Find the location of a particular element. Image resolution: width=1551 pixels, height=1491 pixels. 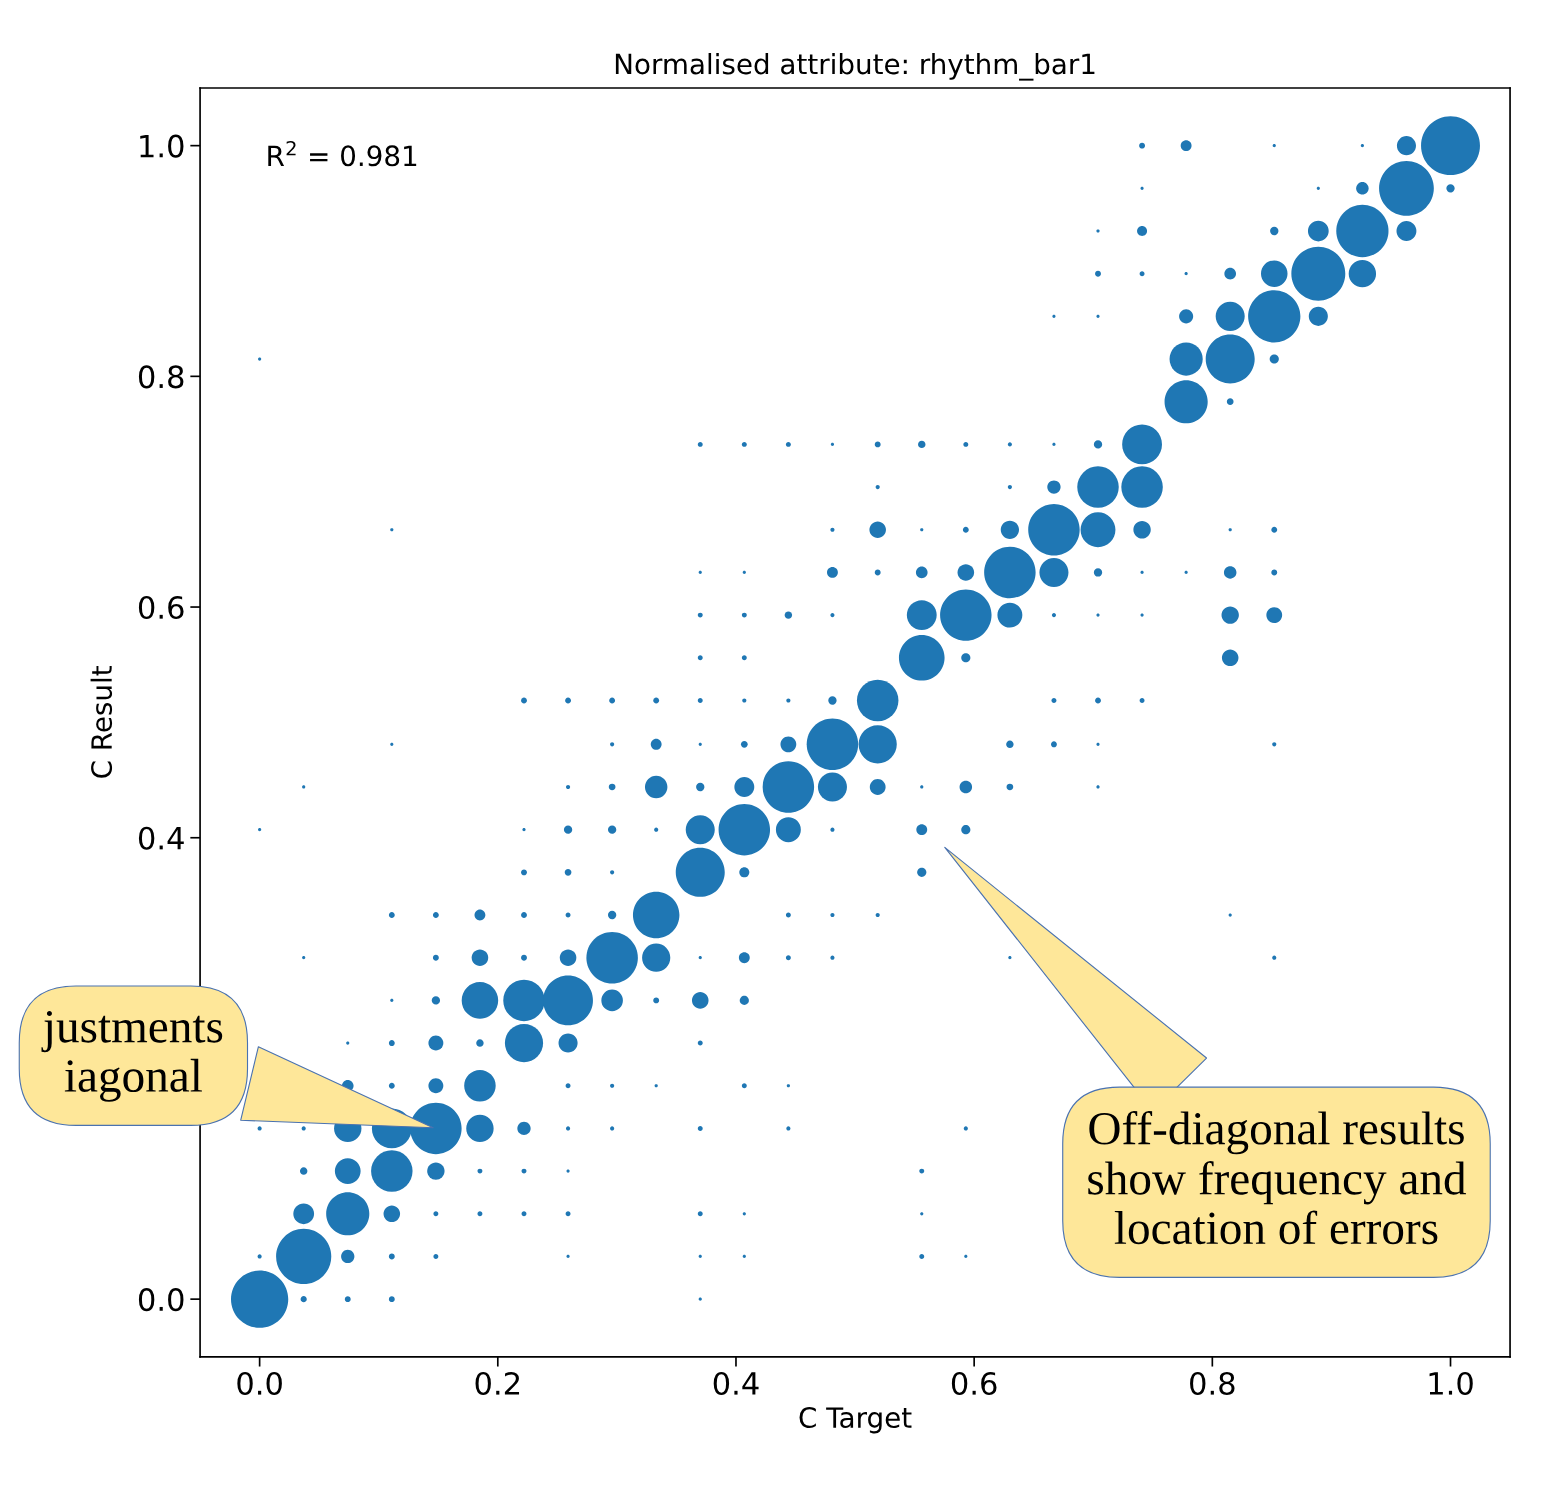

x-tick-label: 0.8 is located at coordinates (1212, 1383).